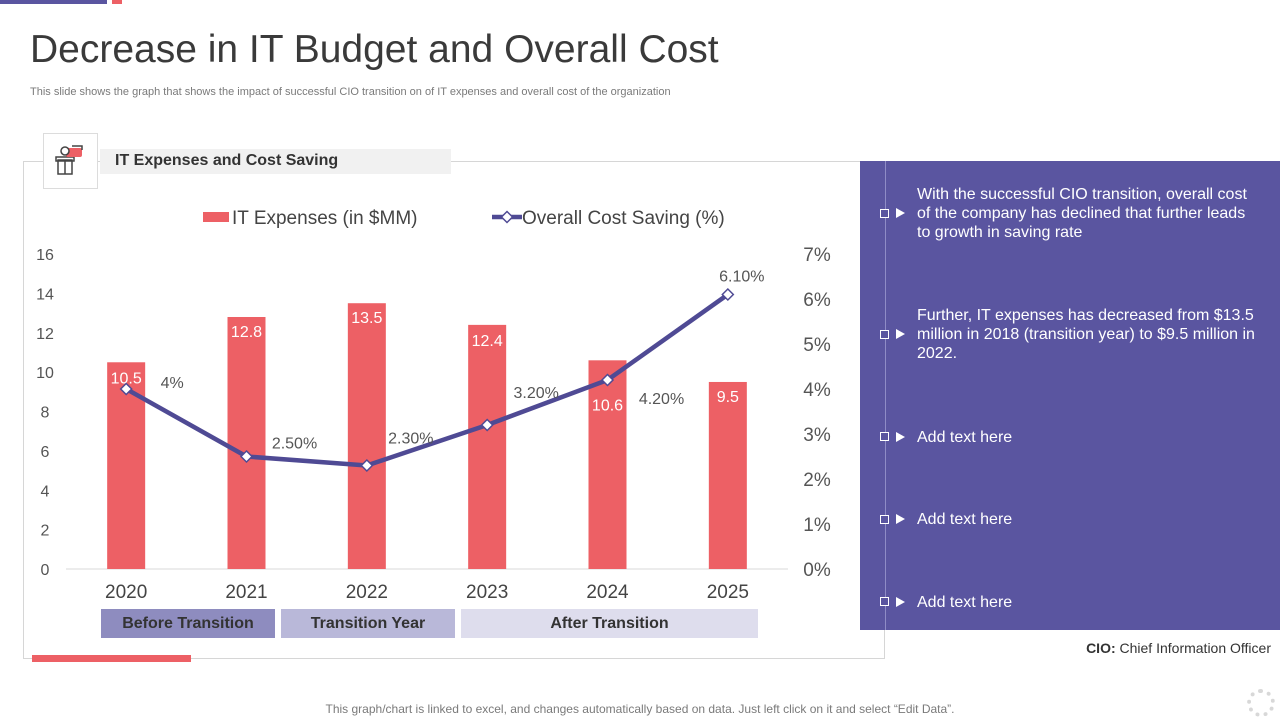 Image resolution: width=1280 pixels, height=720 pixels. Describe the element at coordinates (1261, 703) in the screenshot. I see `gear-icon` at that location.